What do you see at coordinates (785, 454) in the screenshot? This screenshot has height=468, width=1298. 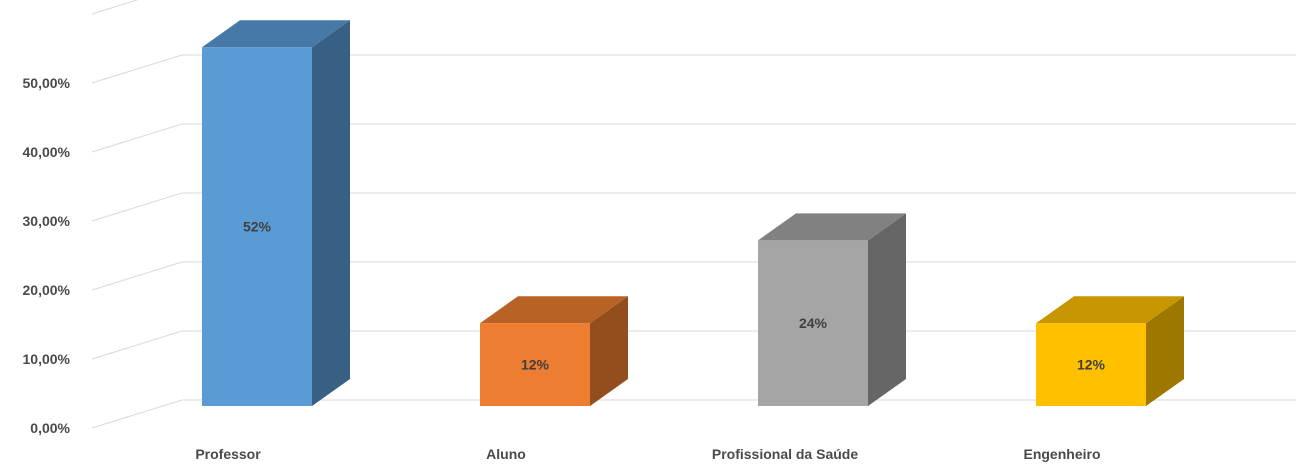 I see `x-category-label: Profissional da Saúde` at bounding box center [785, 454].